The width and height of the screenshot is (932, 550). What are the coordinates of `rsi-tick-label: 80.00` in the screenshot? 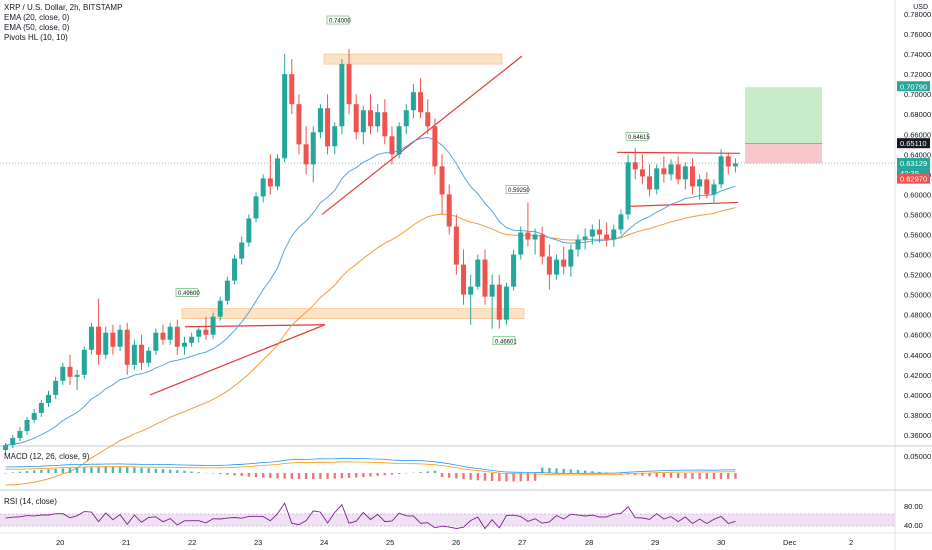 It's located at (913, 506).